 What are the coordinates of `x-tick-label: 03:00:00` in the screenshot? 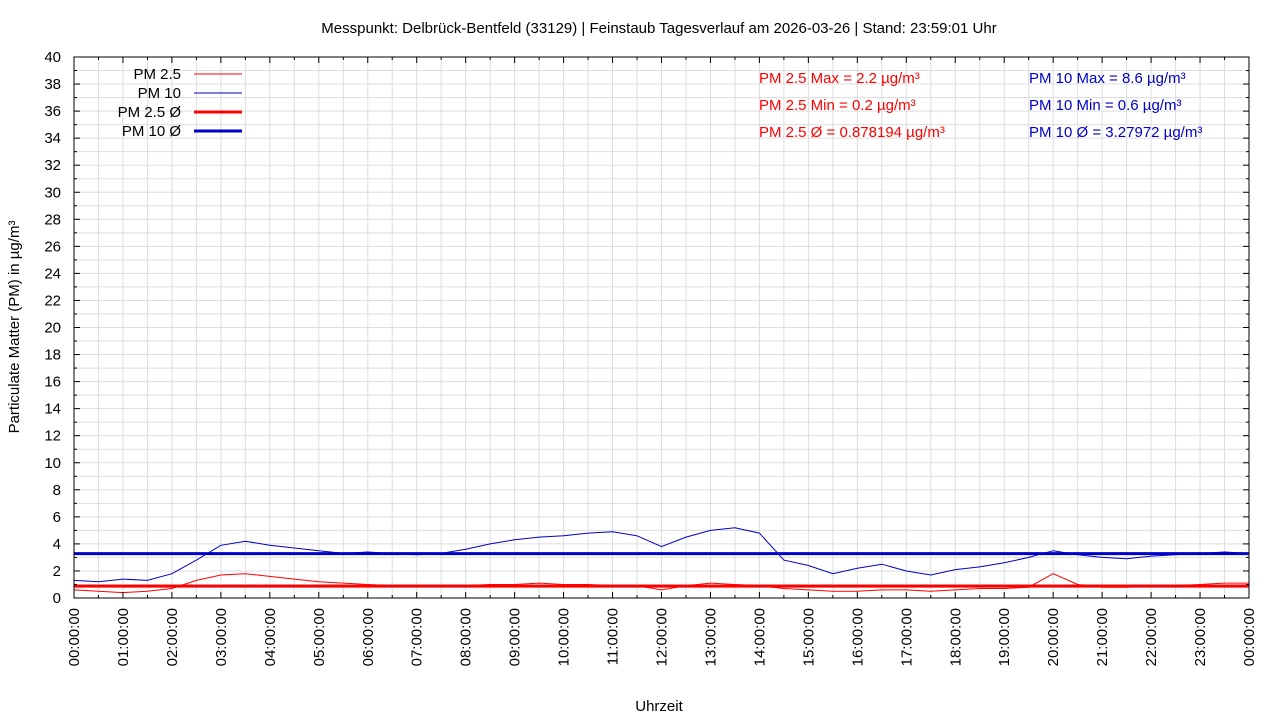 It's located at (221, 637).